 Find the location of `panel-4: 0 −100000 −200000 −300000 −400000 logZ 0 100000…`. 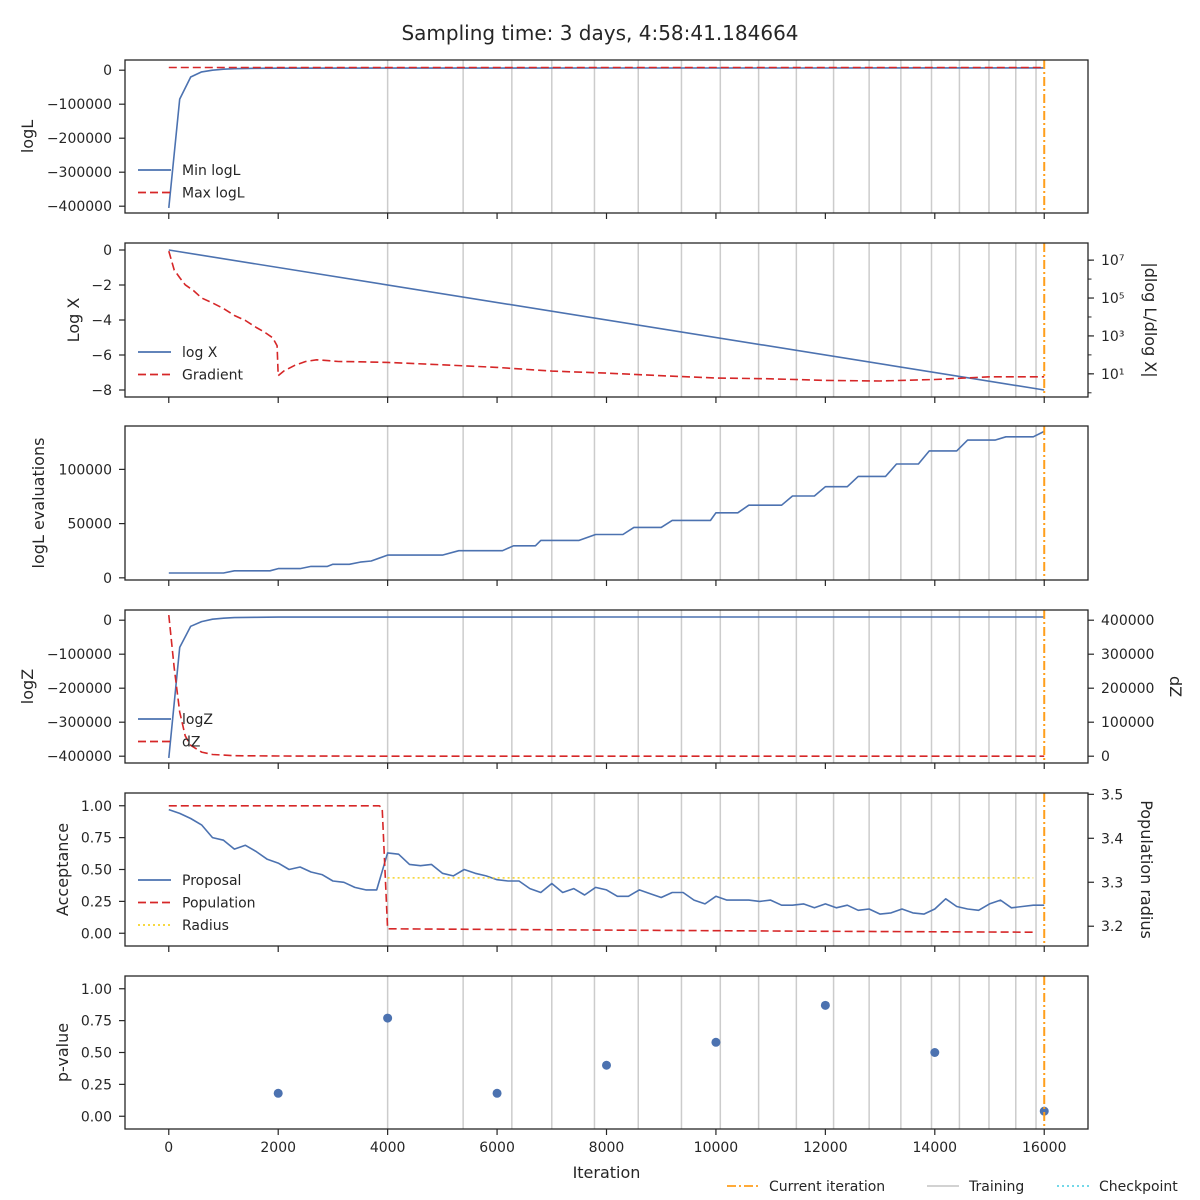

panel-4: 0 −100000 −200000 −300000 −400000 logZ 0 100000… is located at coordinates (601, 689).